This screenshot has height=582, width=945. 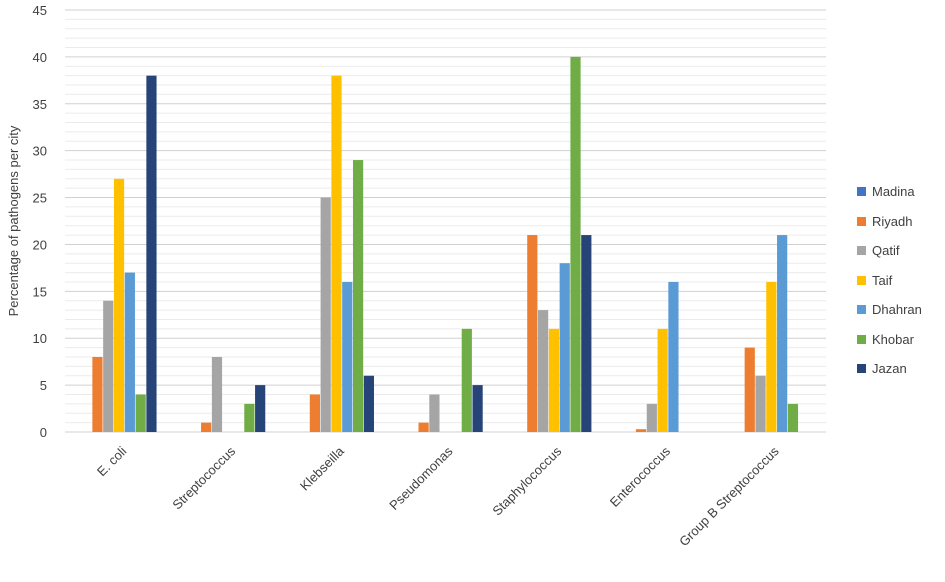 I want to click on bar-jazan-staphylococcus, so click(x=586, y=333).